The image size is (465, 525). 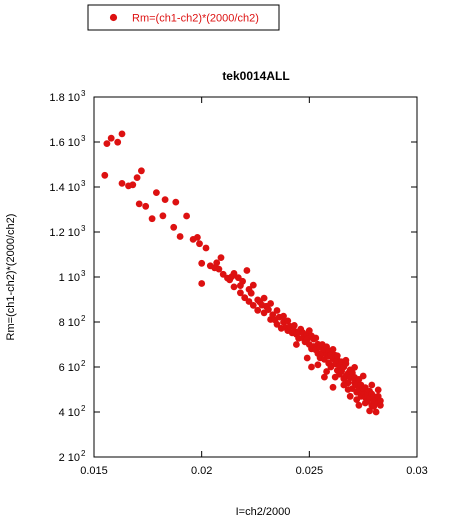 I want to click on y-tick-mantissa: 4, so click(x=63, y=413).